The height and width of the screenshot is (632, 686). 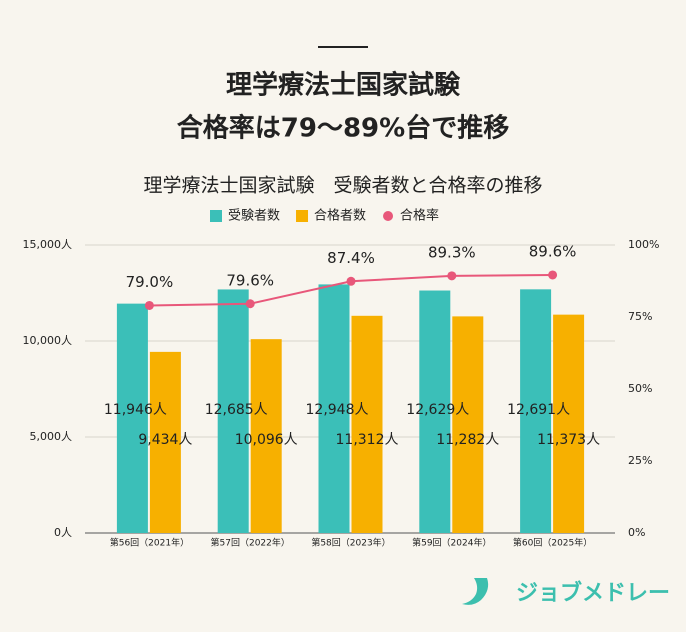 What do you see at coordinates (254, 216) in the screenshot?
I see `legend-label: 受験者数` at bounding box center [254, 216].